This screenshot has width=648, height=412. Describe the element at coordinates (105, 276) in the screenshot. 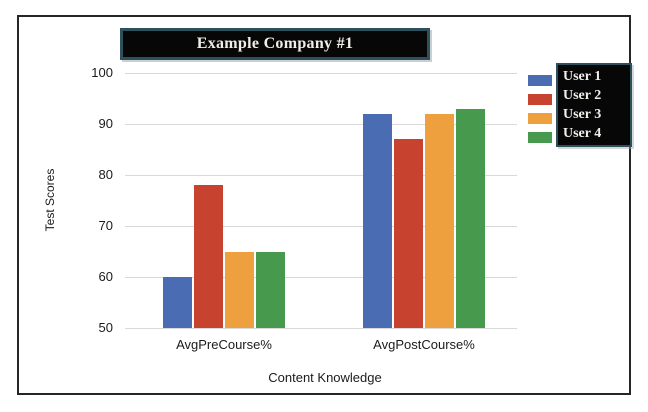

I see `y-tick-label-60: 60` at that location.